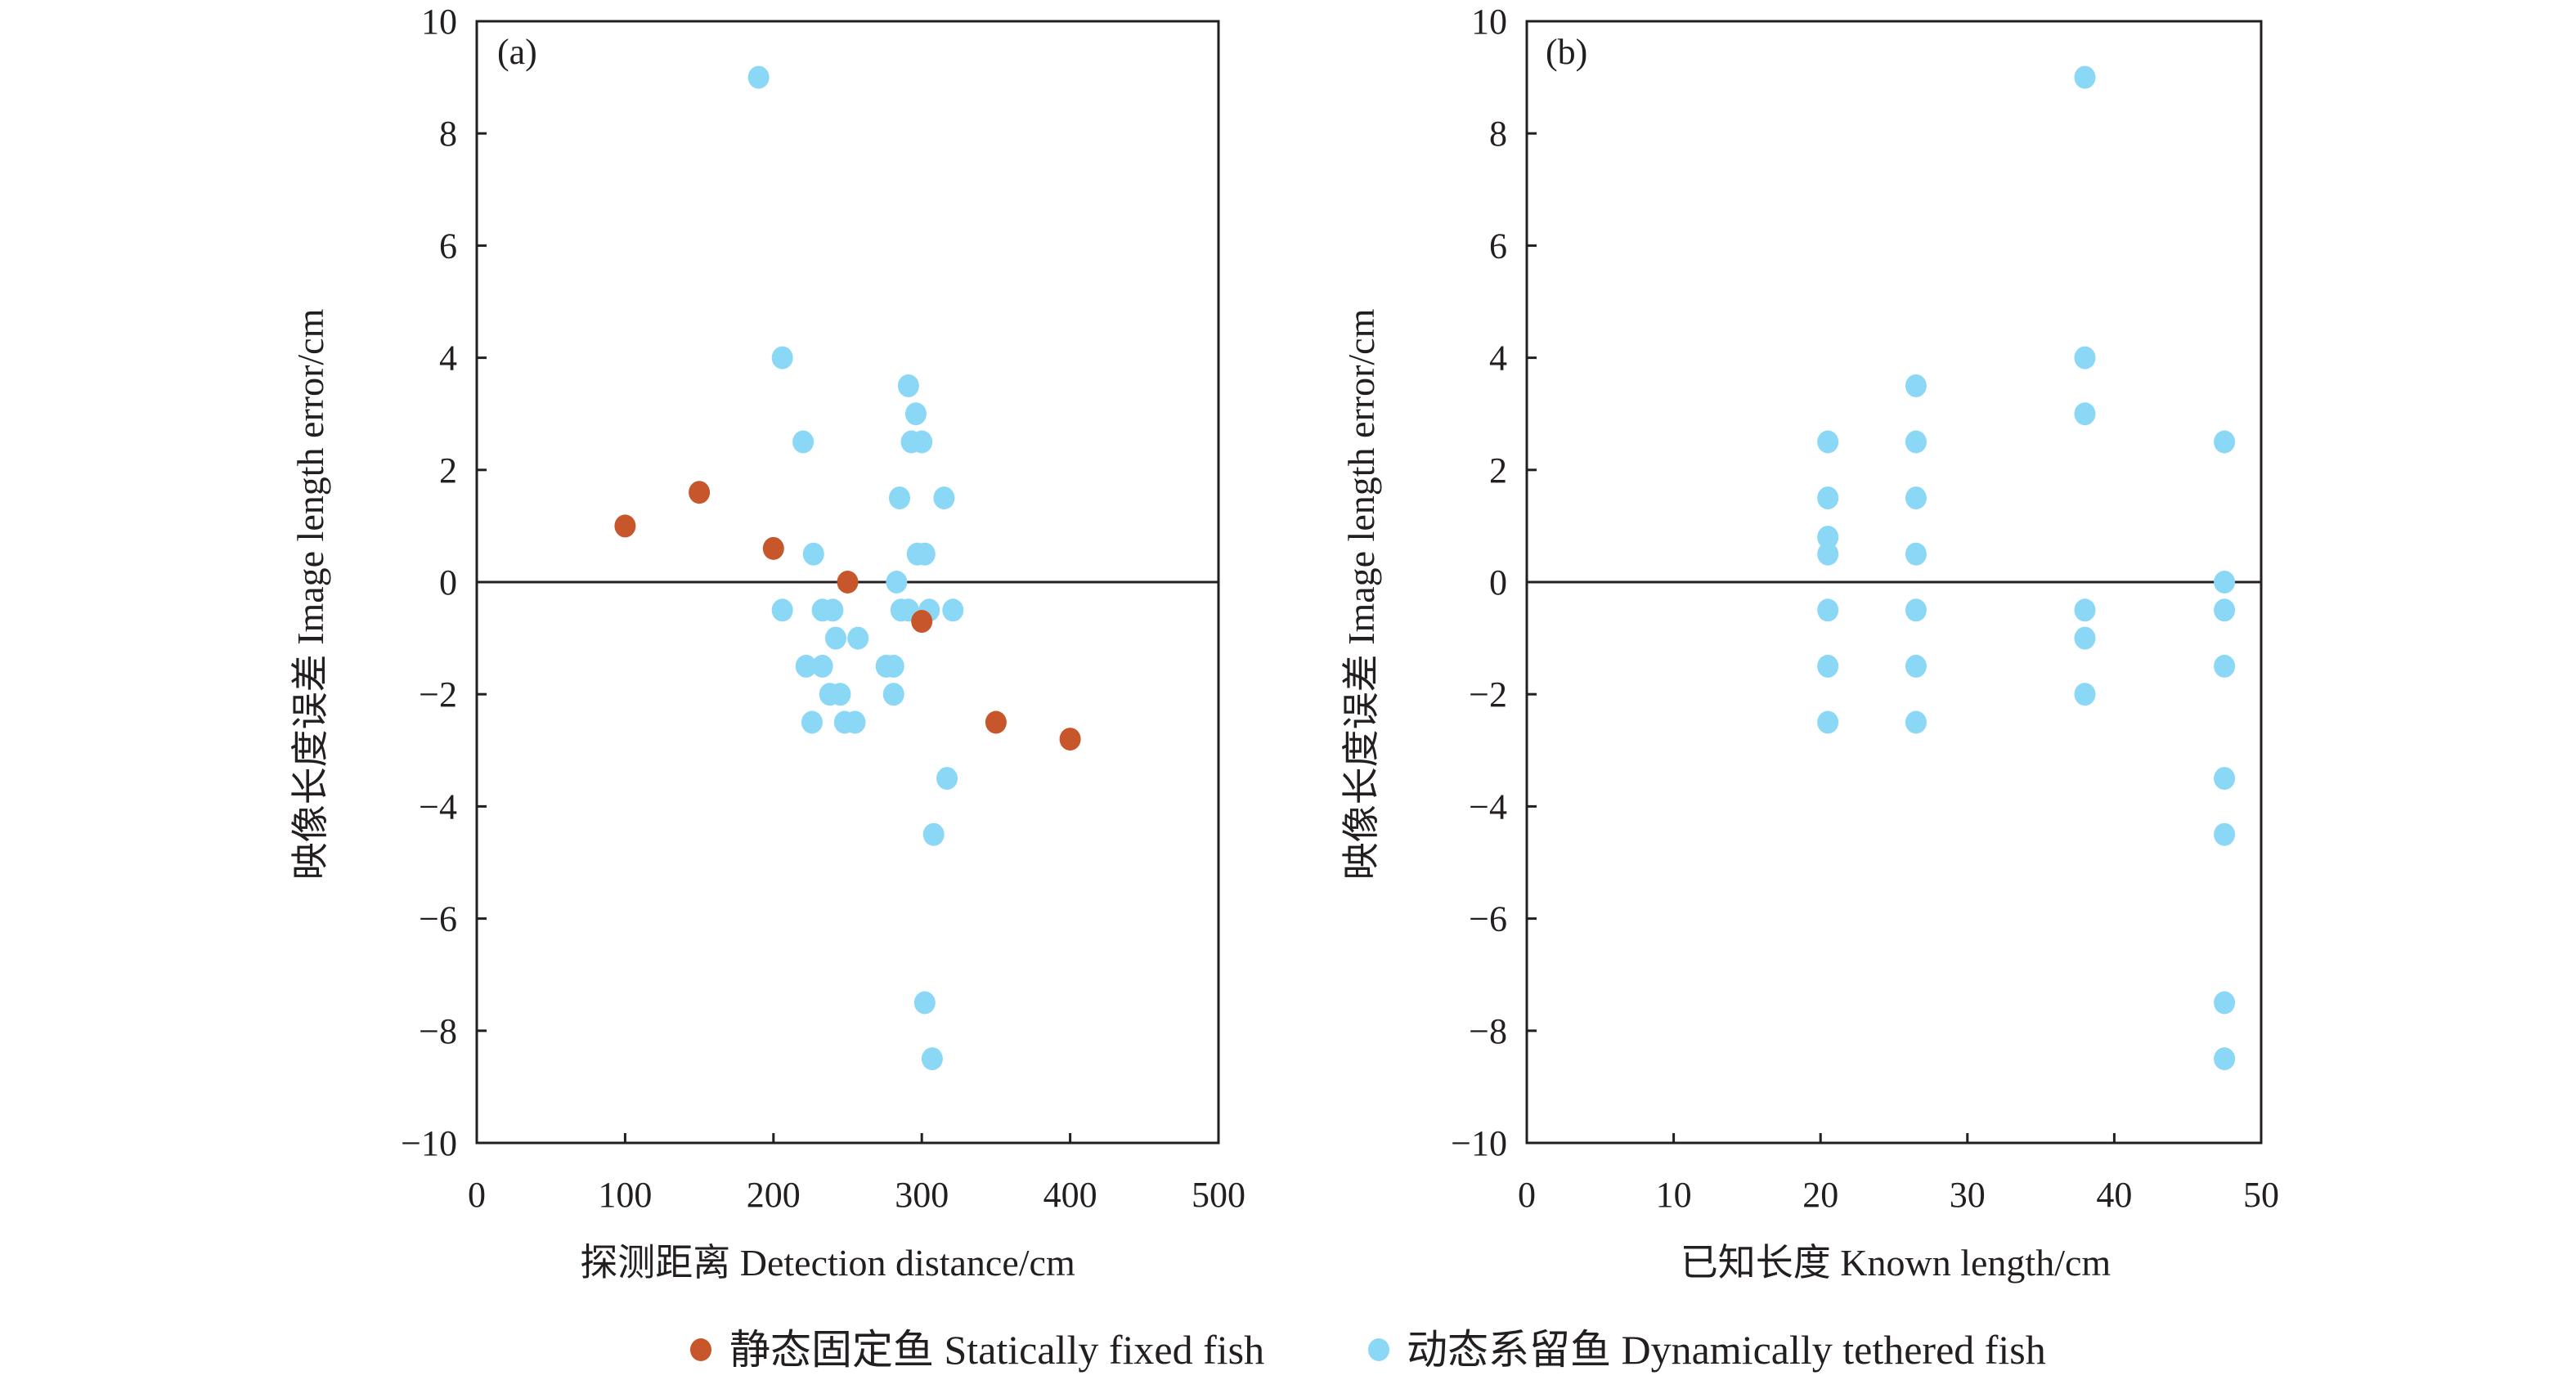  I want to click on y-ticks-a: 10 8 6 4 2 0 −2 −4 −6 −8 −10, so click(444, 582).